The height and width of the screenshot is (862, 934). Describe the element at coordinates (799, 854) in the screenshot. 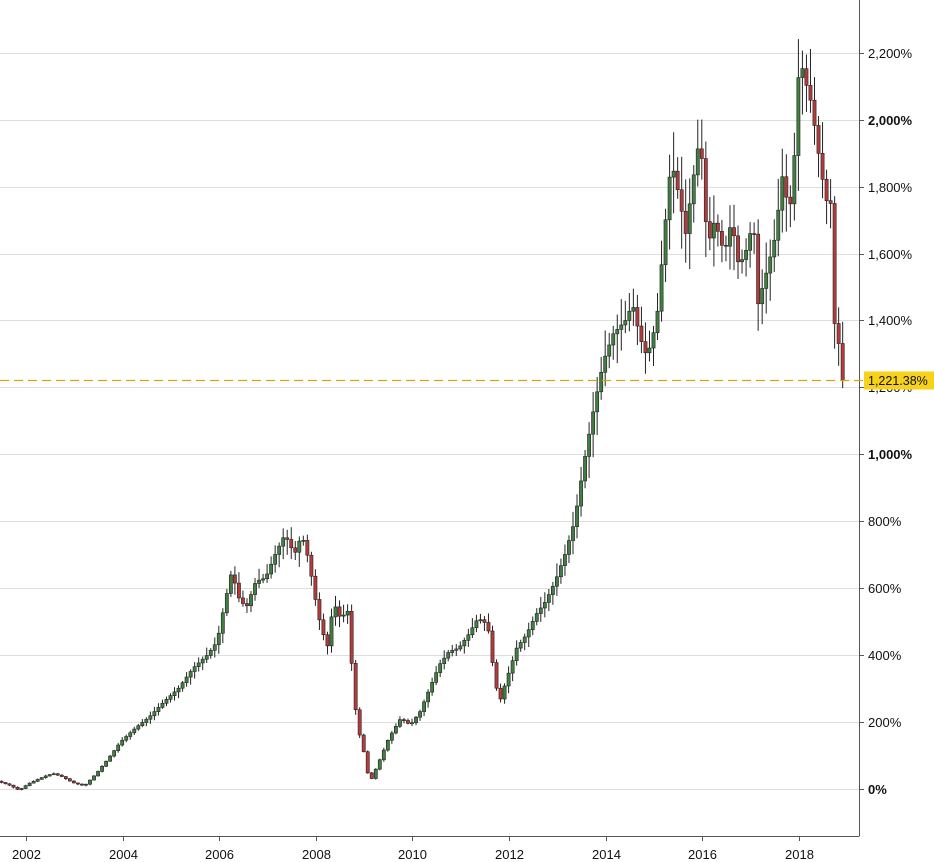

I see `x-tick-label: 2018` at that location.